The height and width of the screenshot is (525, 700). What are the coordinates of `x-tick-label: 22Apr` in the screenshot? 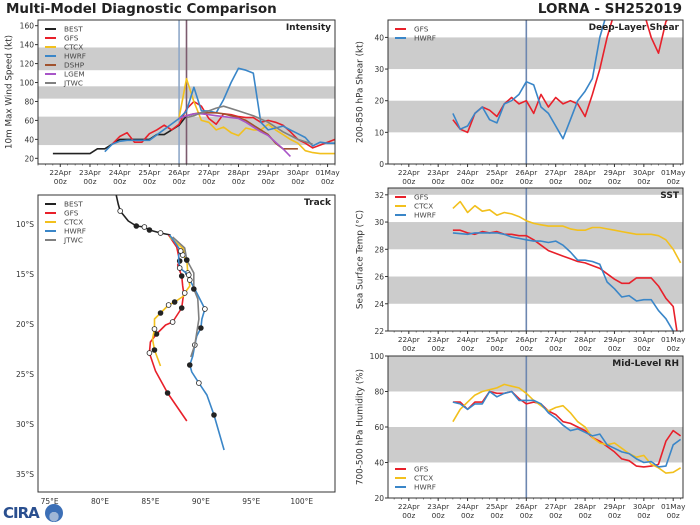 It's located at (409, 172).